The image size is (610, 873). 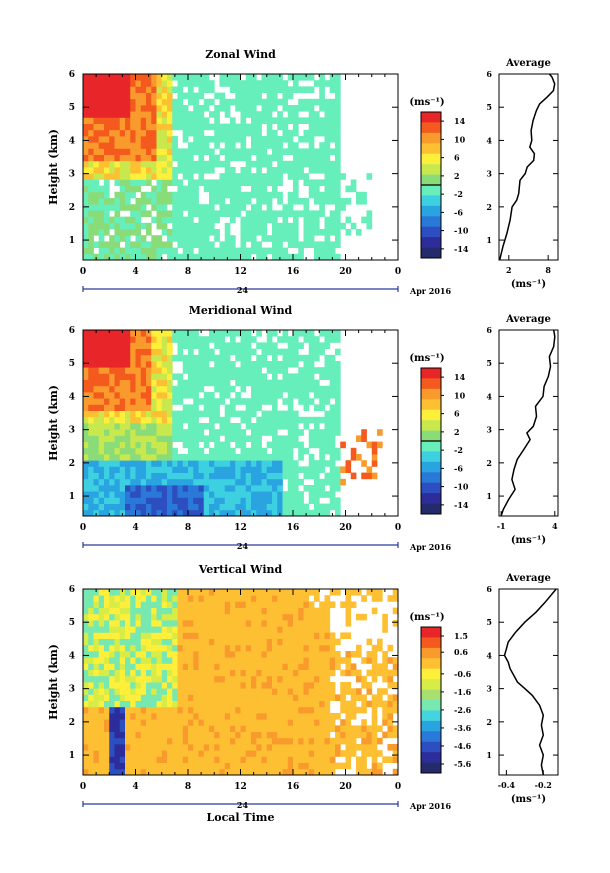 I want to click on y-tick-label: 3, so click(x=72, y=431).